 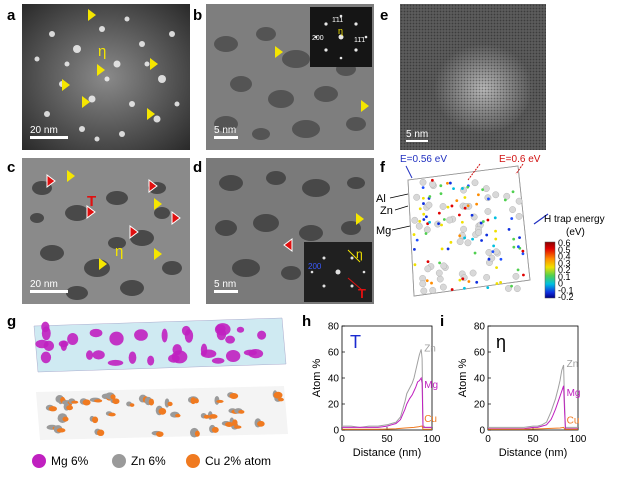 What do you see at coordinates (11, 15) in the screenshot?
I see `panel-a-label: a` at bounding box center [11, 15].